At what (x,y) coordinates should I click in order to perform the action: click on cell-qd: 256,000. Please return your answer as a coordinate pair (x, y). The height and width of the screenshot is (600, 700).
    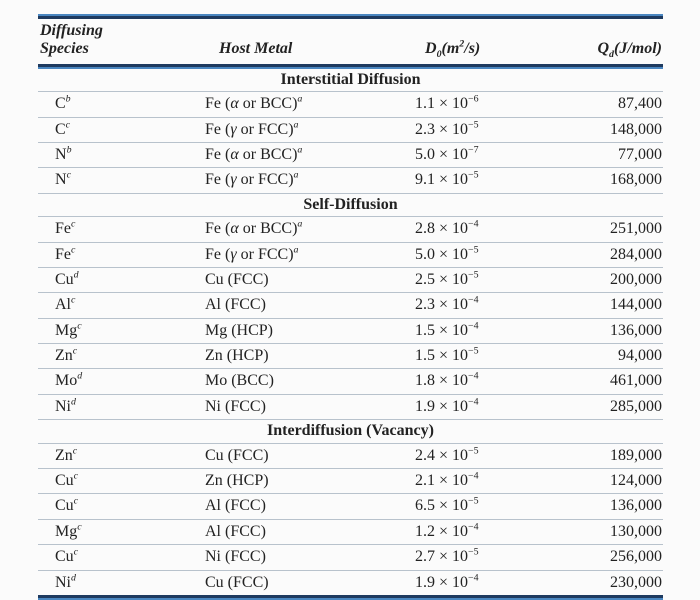
    Looking at the image, I should click on (599, 557).